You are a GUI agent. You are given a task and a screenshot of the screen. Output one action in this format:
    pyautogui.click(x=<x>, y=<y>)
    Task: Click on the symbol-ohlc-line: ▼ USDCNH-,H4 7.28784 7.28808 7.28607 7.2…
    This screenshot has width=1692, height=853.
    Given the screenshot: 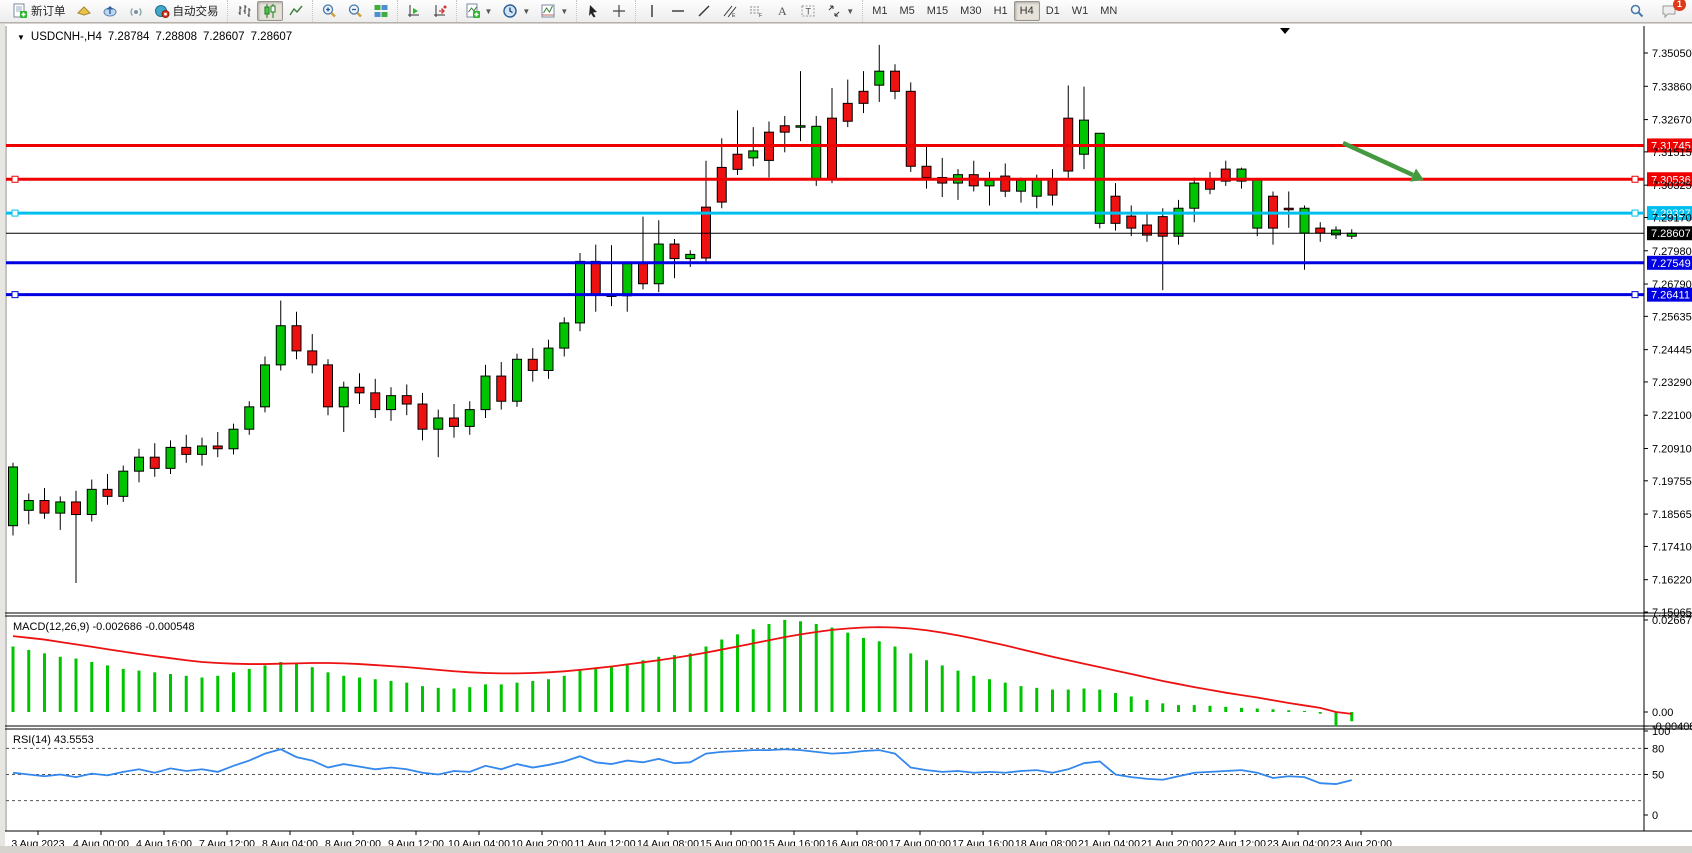 What is the action you would take?
    pyautogui.click(x=154, y=37)
    